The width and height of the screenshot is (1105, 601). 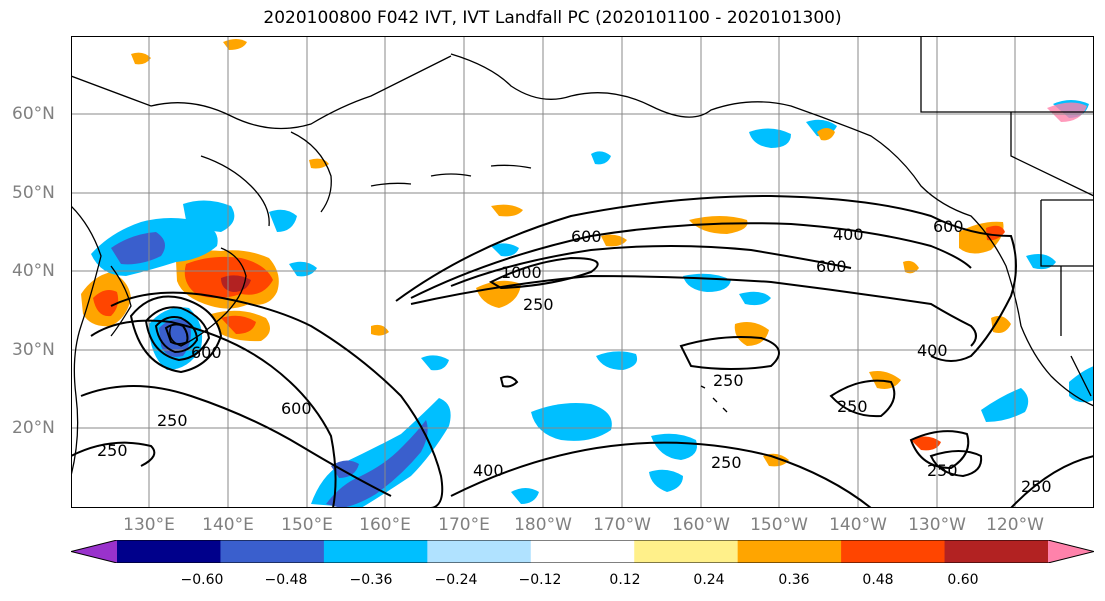 I want to click on colorbar-tick: 0.48, so click(x=878, y=580).